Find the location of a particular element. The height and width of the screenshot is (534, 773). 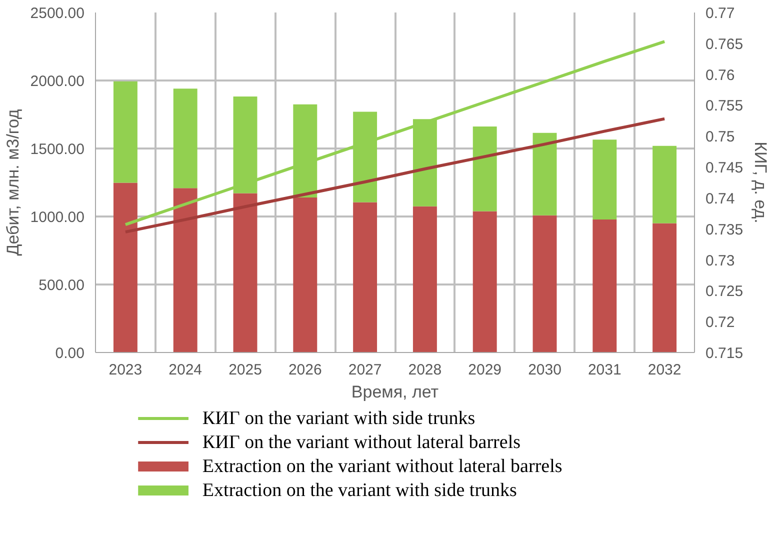

y2-tick-label: 0.75 is located at coordinates (720, 137).